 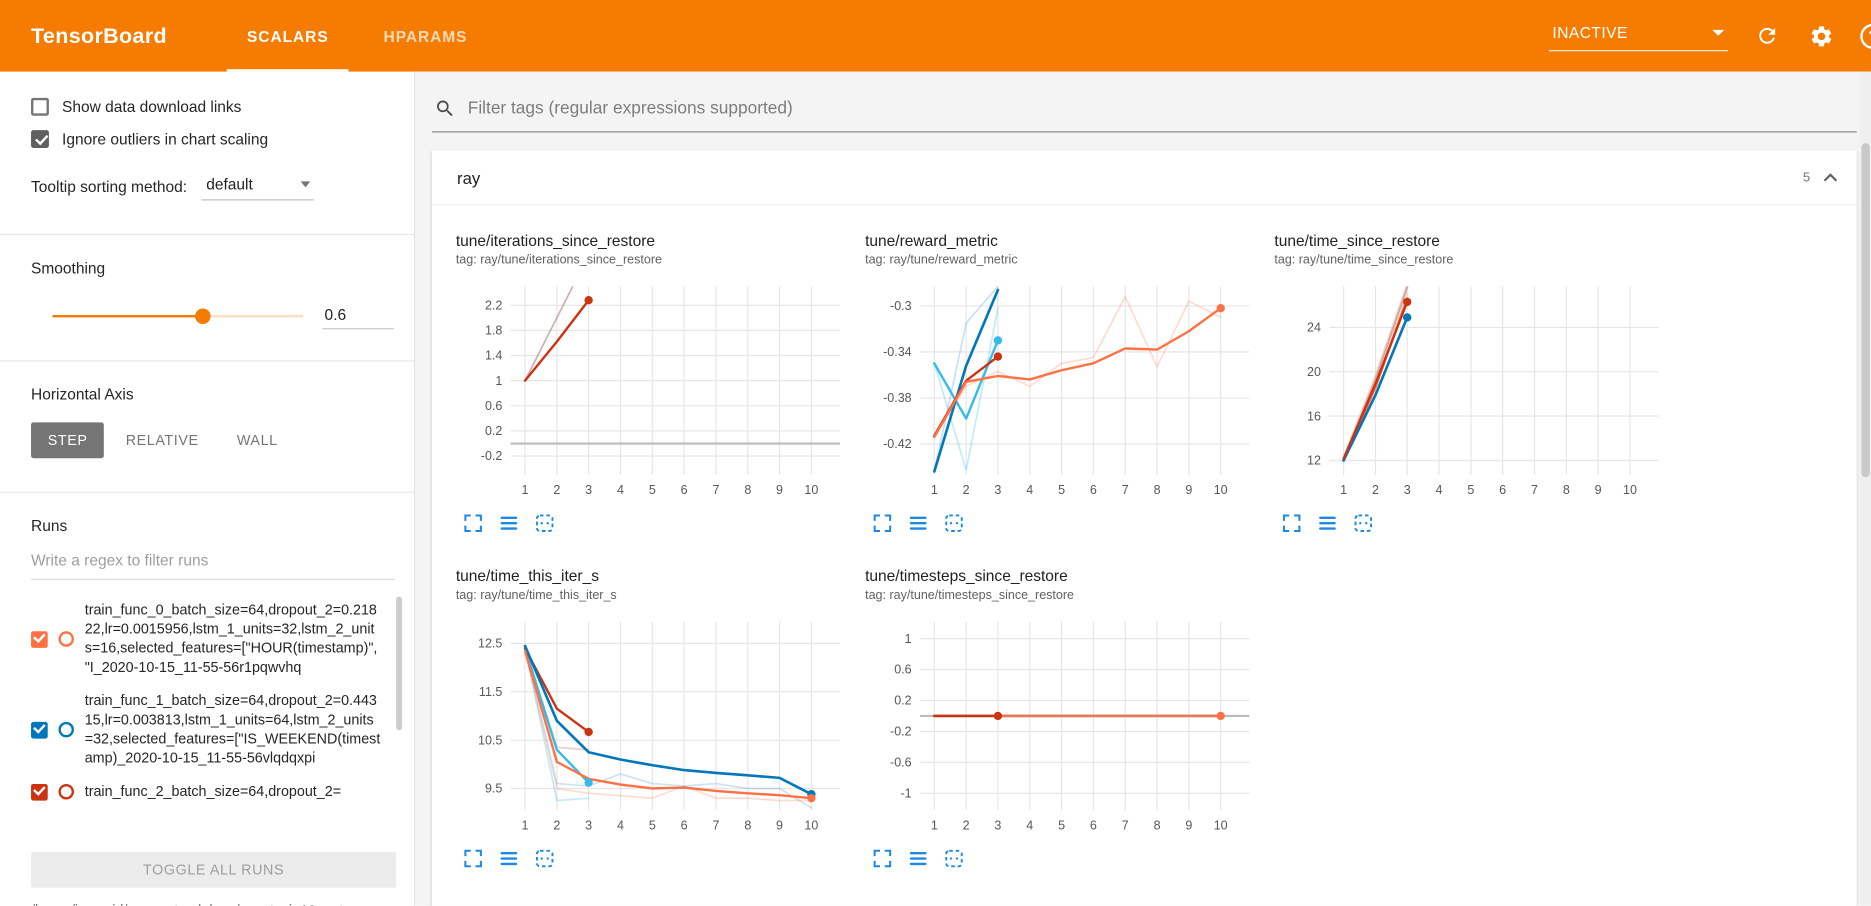 What do you see at coordinates (213, 440) in the screenshot?
I see `horizontal-axis-buttons: STEP RELATIVE WALL` at bounding box center [213, 440].